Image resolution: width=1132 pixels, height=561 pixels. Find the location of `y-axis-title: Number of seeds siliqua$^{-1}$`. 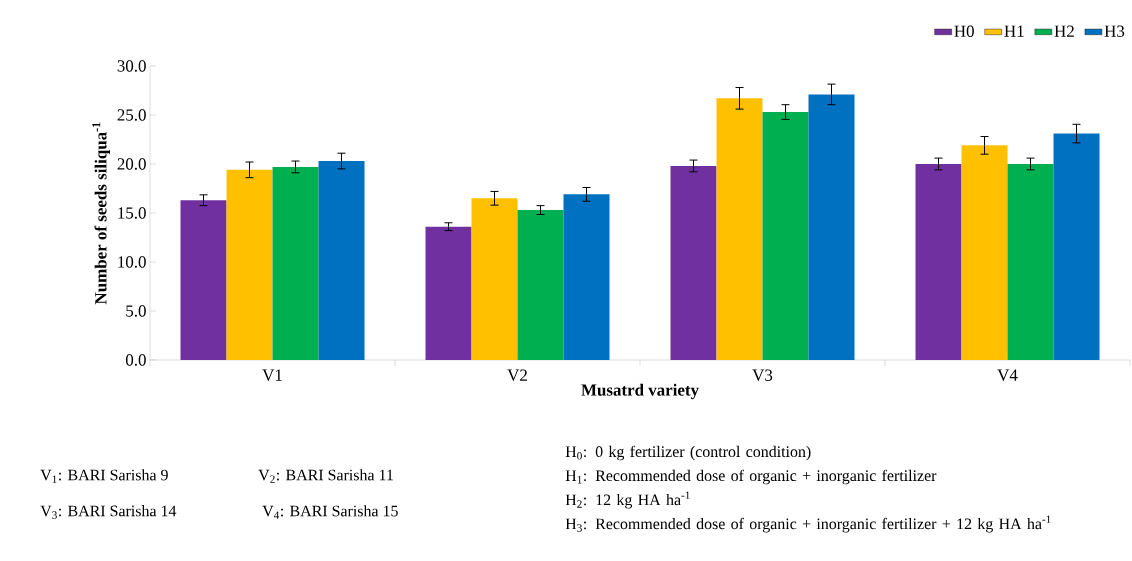

y-axis-title: Number of seeds siliqua$^{-1}$ is located at coordinates (101, 213).